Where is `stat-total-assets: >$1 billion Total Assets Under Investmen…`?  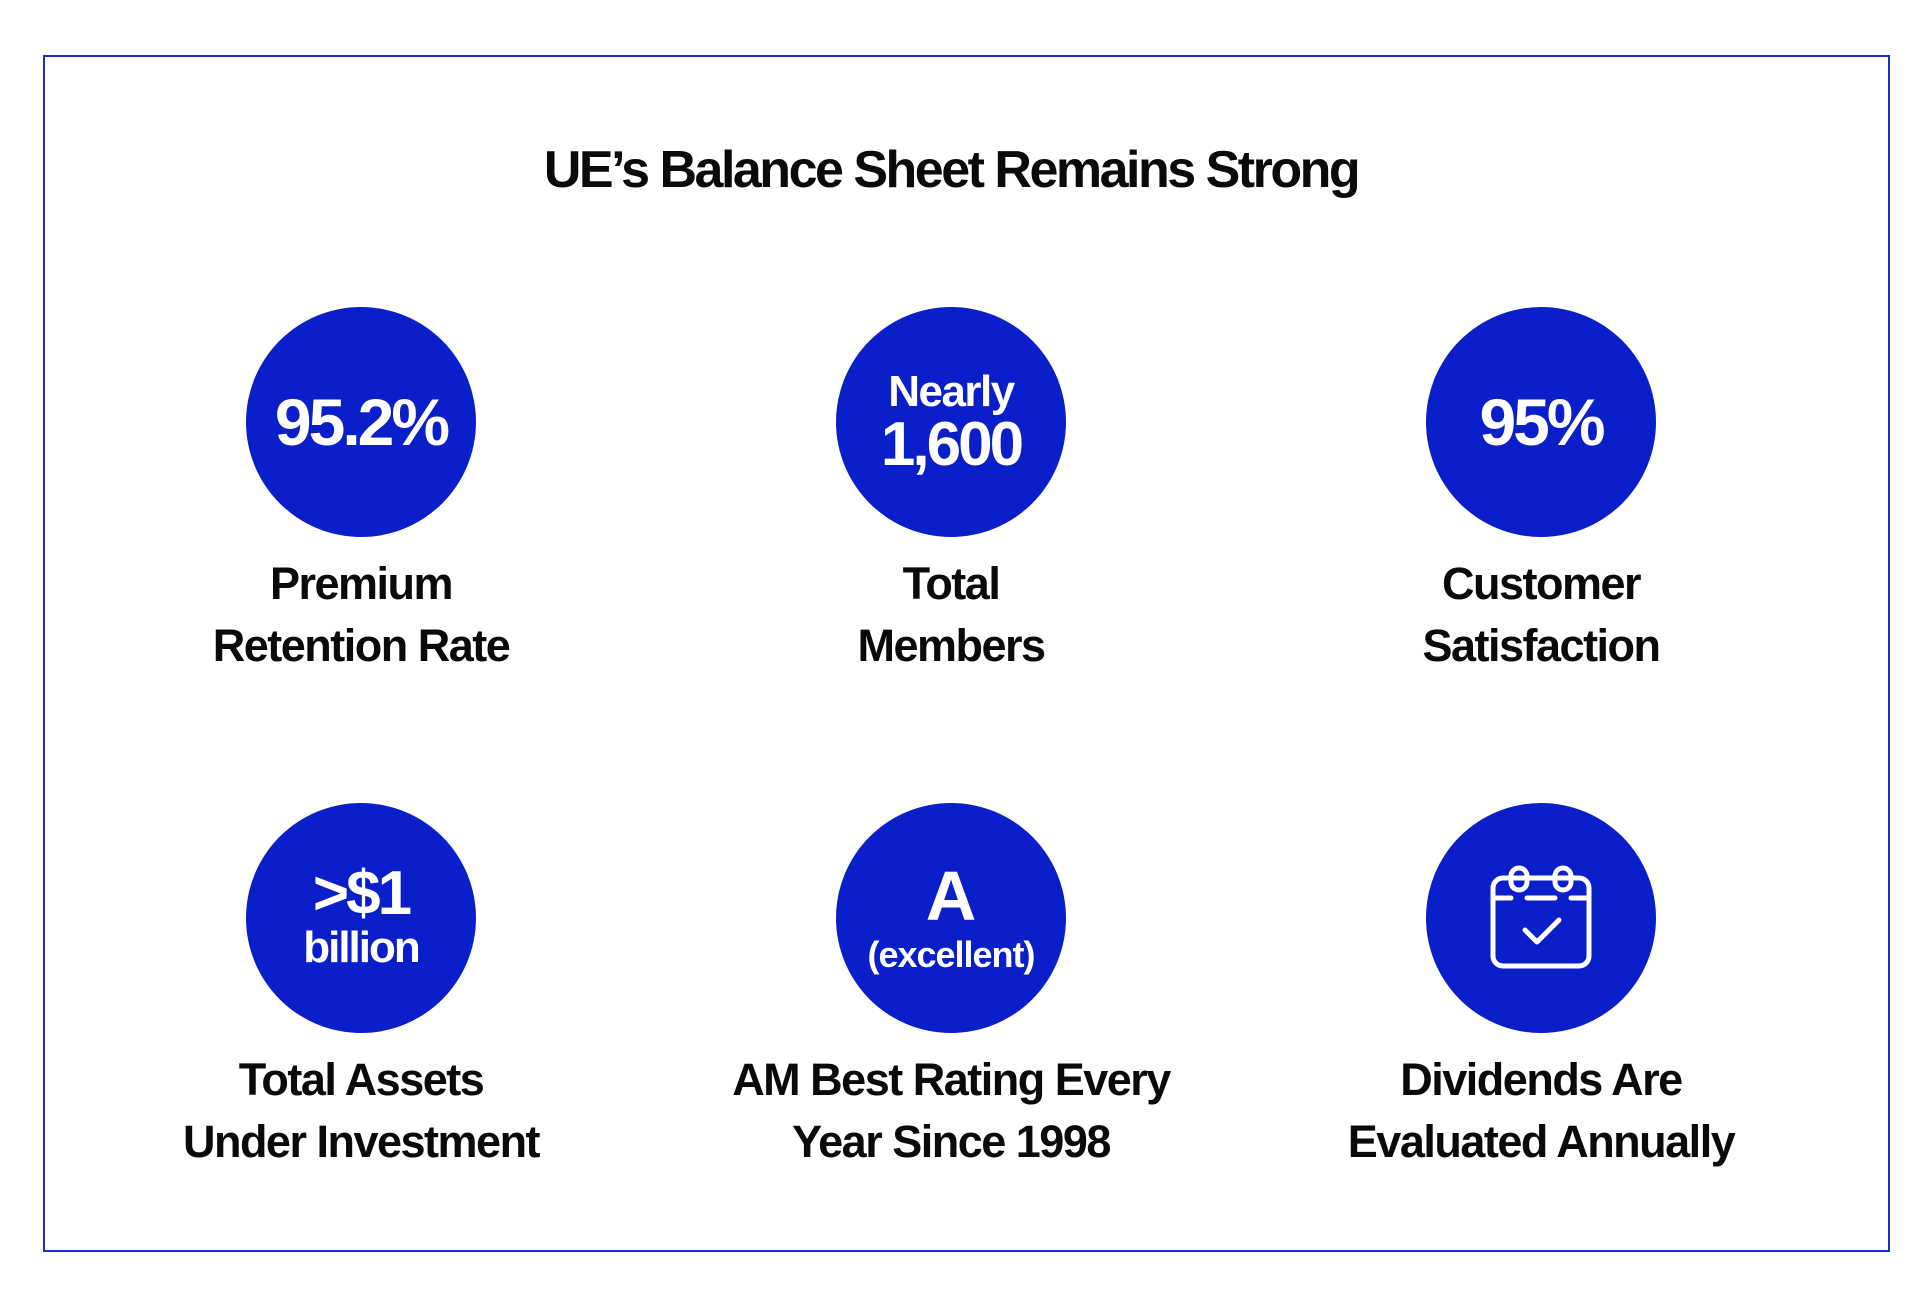
stat-total-assets: >$1 billion Total Assets Under Investmen… is located at coordinates (361, 988).